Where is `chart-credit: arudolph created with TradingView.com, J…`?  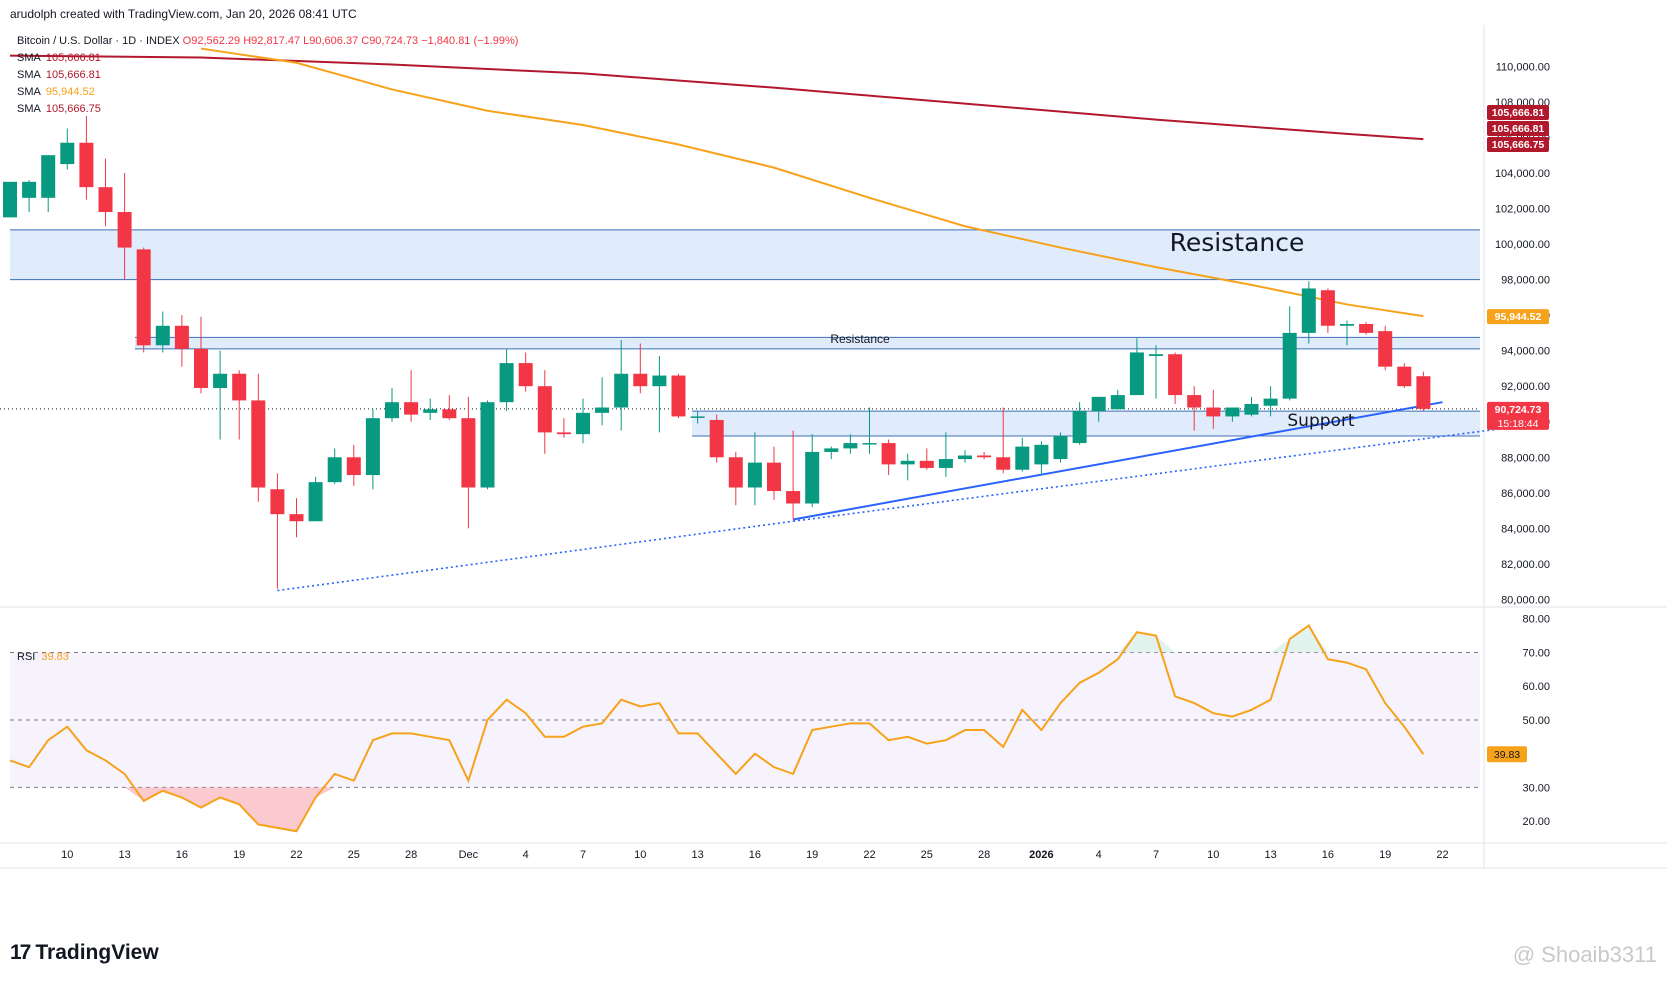 chart-credit: arudolph created with TradingView.com, J… is located at coordinates (183, 14).